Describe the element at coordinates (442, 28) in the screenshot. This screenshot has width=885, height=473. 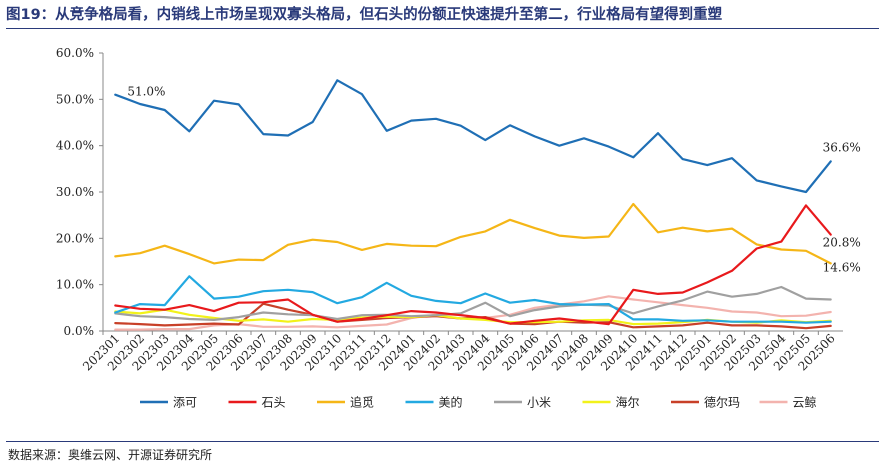
I see `title-rule` at that location.